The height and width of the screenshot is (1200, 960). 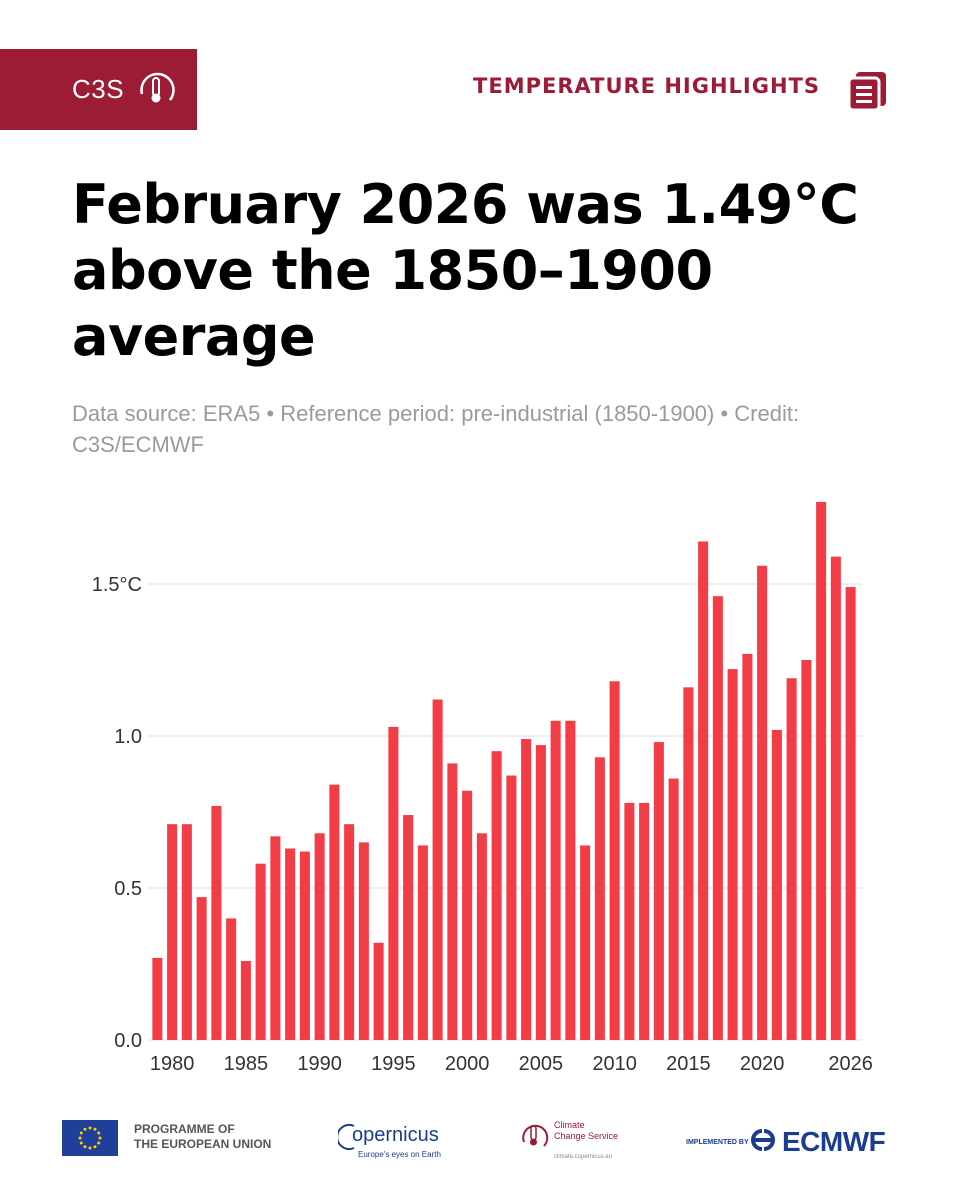 What do you see at coordinates (452, 901) in the screenshot?
I see `bar-1999` at bounding box center [452, 901].